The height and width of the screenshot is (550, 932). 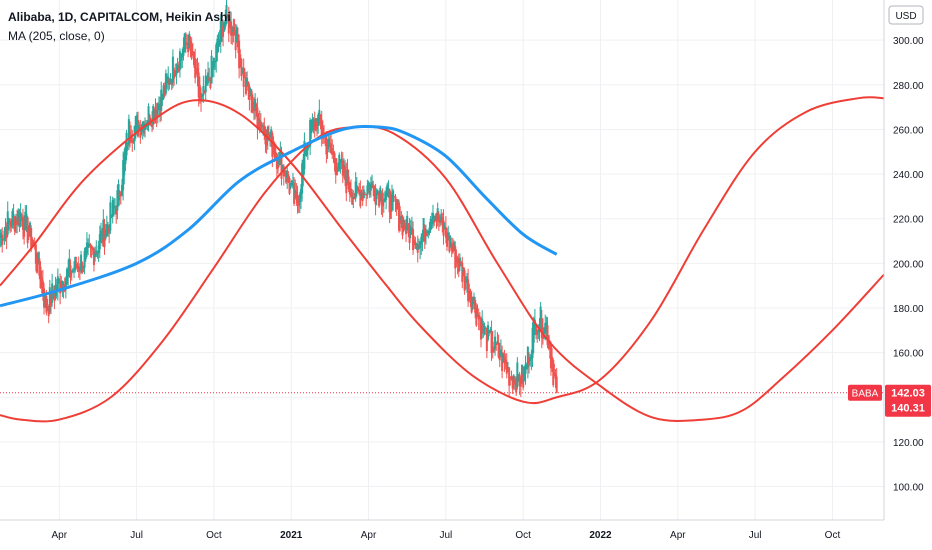 What do you see at coordinates (908, 41) in the screenshot?
I see `y-tick-label: 300.00` at bounding box center [908, 41].